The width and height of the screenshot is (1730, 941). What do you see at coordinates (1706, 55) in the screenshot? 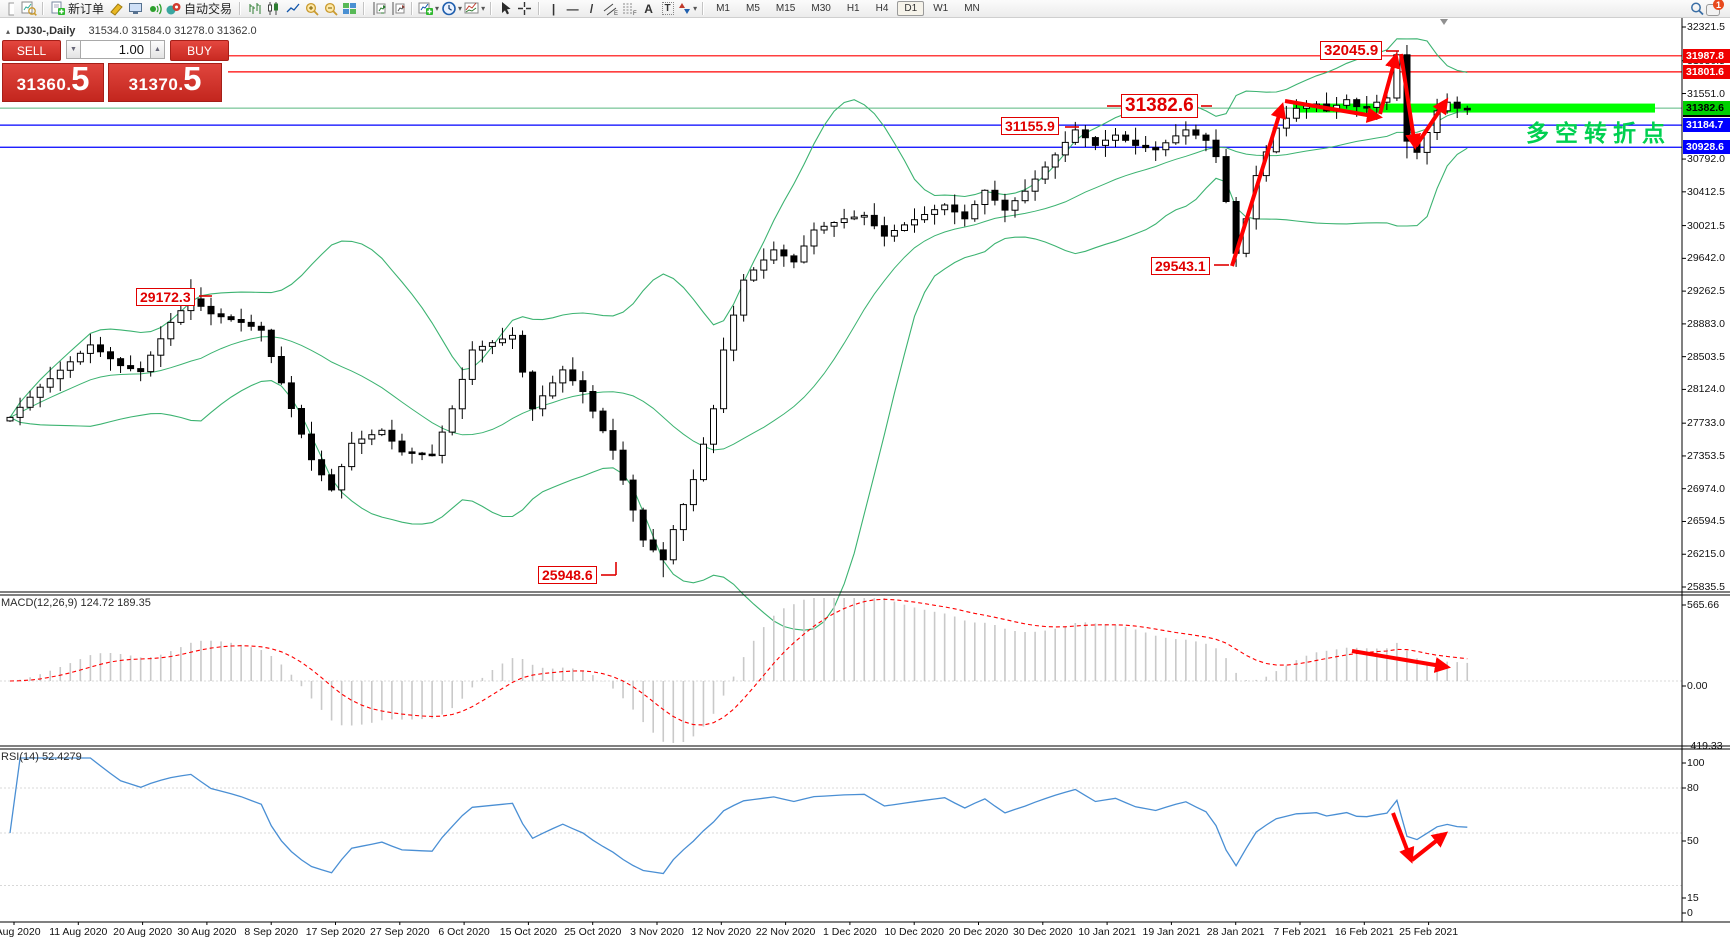
I see `price-level-badge: 31987.8` at bounding box center [1706, 55].